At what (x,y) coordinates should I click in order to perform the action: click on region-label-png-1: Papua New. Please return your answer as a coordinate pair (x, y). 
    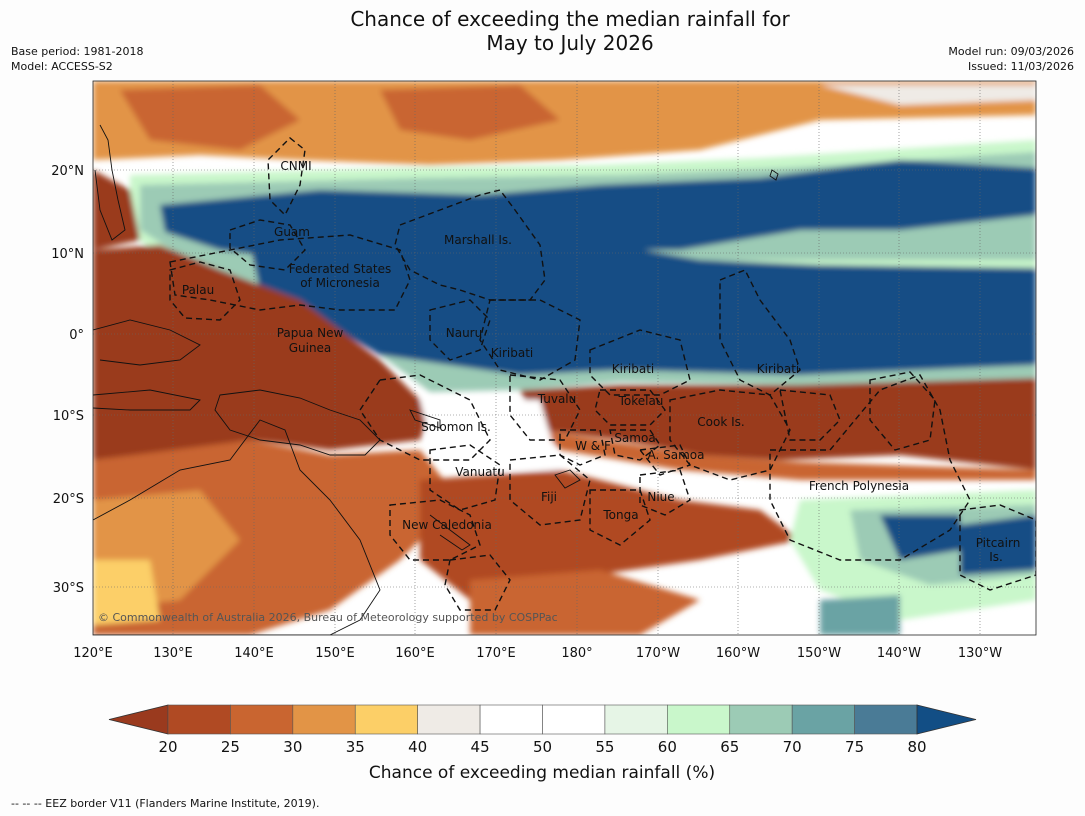
    Looking at the image, I should click on (310, 333).